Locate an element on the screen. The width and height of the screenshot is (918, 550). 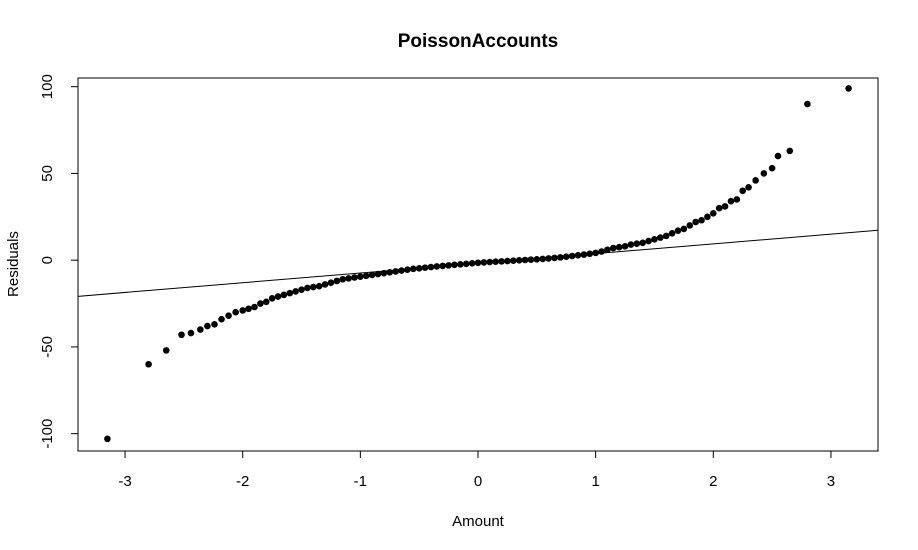
y-tick-label: 50 is located at coordinates (47, 173).